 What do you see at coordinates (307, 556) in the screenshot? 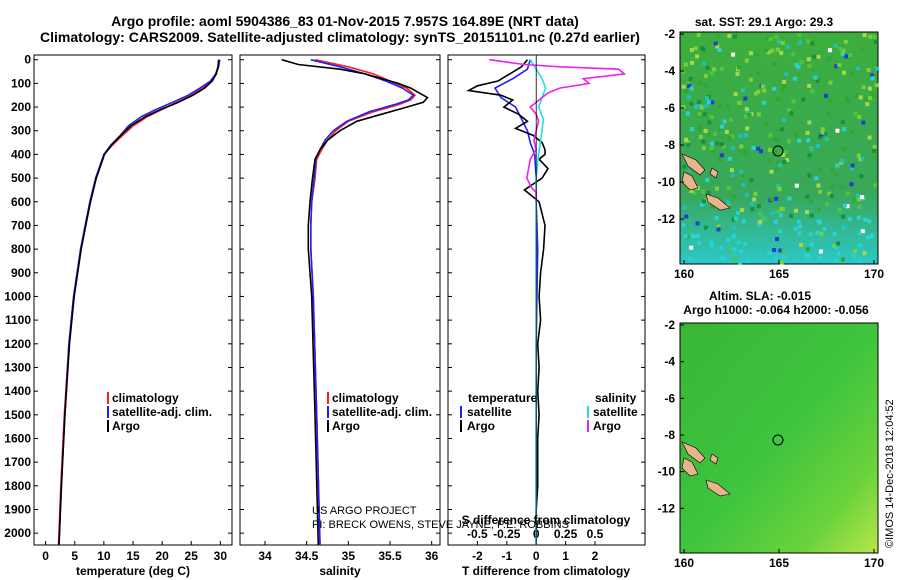
I see `x-tick-label: 34.5` at bounding box center [307, 556].